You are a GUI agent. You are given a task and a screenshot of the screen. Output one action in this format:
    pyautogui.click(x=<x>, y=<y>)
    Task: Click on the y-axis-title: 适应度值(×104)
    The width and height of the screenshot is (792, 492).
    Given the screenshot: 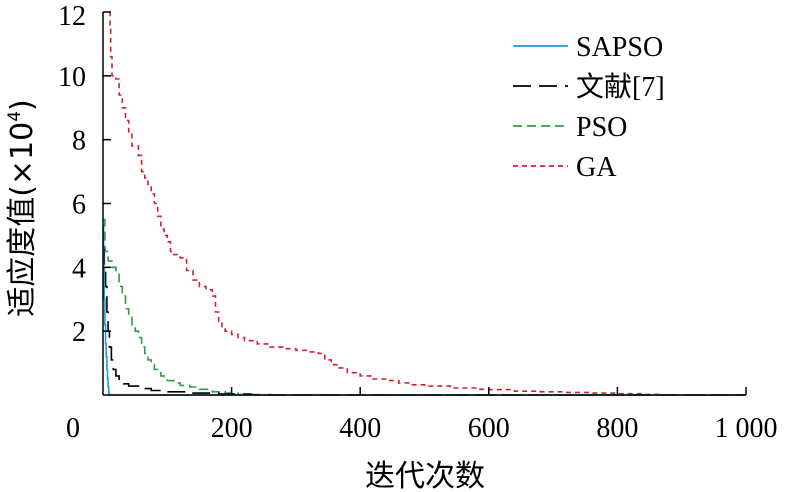 What is the action you would take?
    pyautogui.click(x=22, y=208)
    